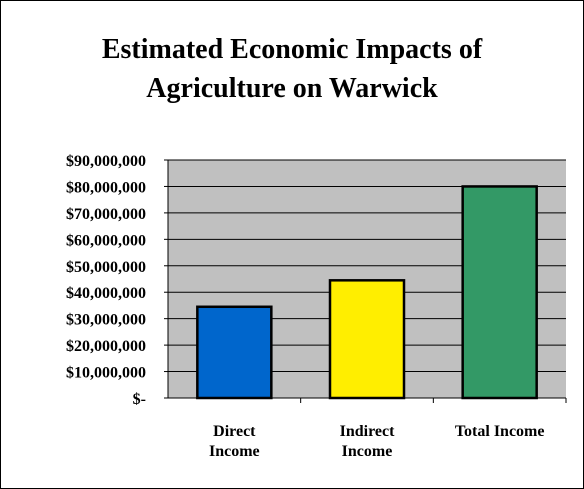  I want to click on bar-total-income, so click(499, 292).